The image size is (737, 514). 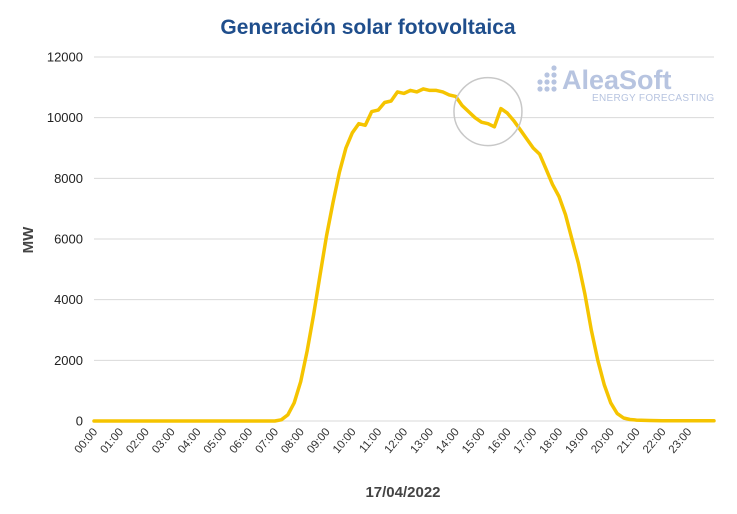 What do you see at coordinates (68, 239) in the screenshot?
I see `y-tick-label: 6000` at bounding box center [68, 239].